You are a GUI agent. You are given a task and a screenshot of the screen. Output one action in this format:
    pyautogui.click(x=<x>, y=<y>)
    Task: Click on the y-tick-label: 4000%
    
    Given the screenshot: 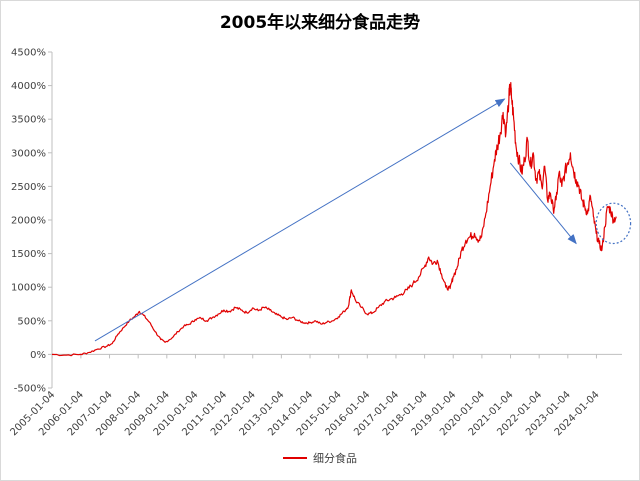 What is the action you would take?
    pyautogui.click(x=28, y=86)
    